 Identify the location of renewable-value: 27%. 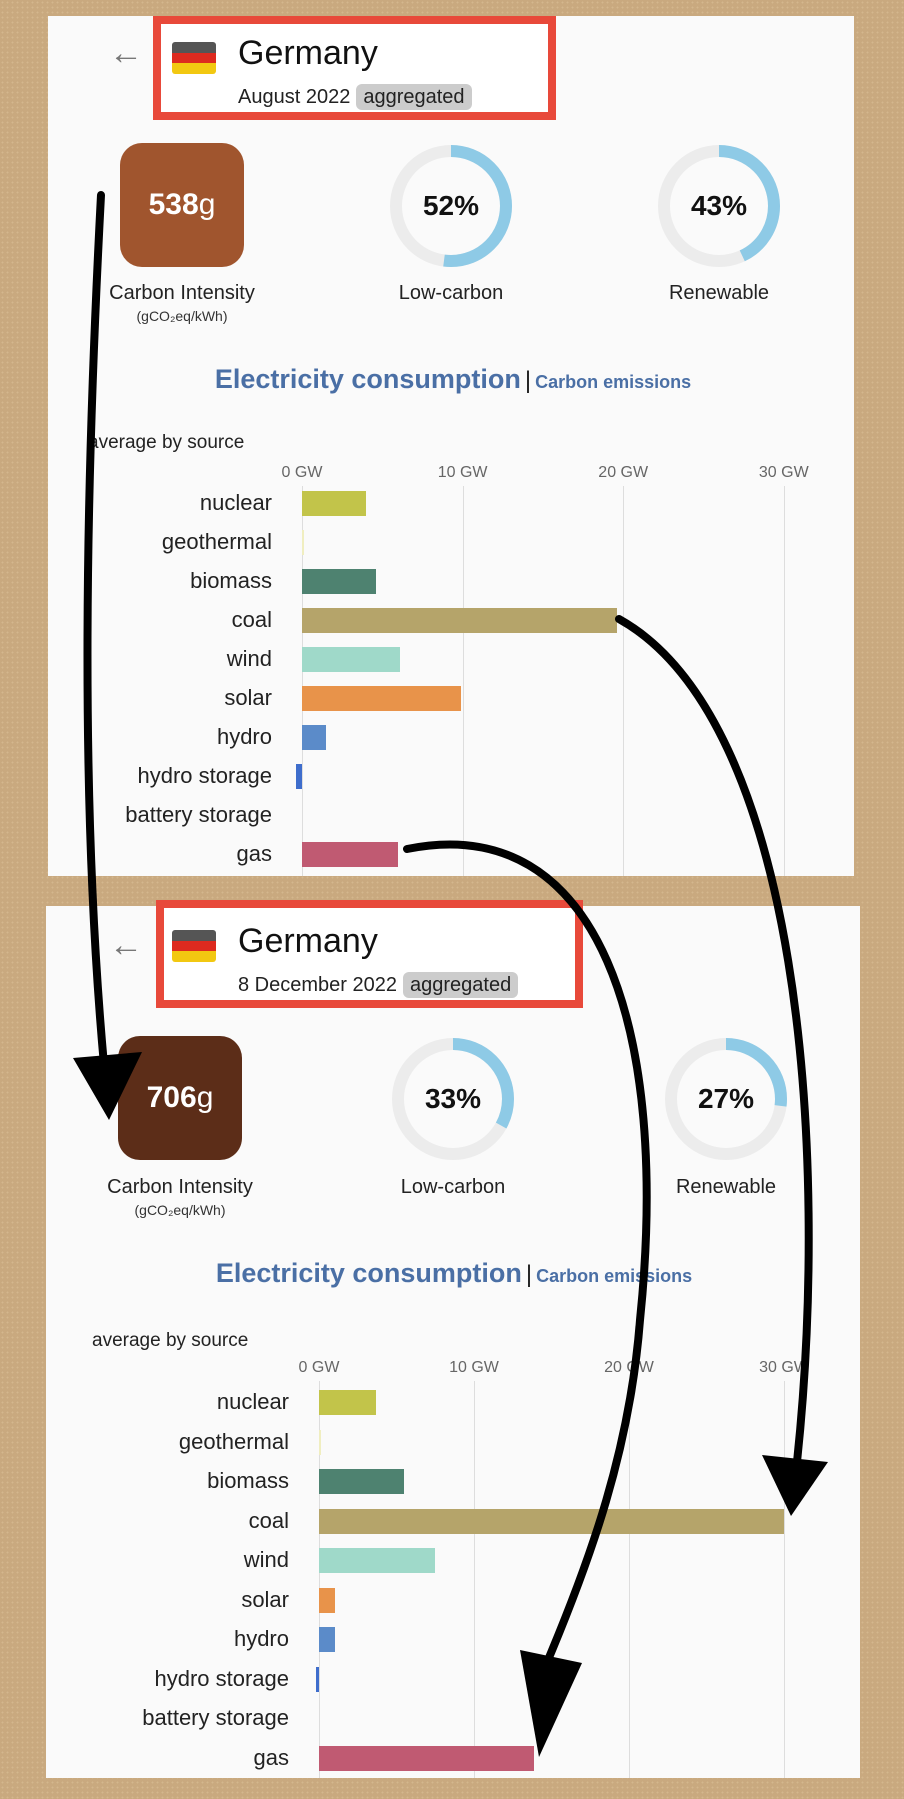
(726, 1098).